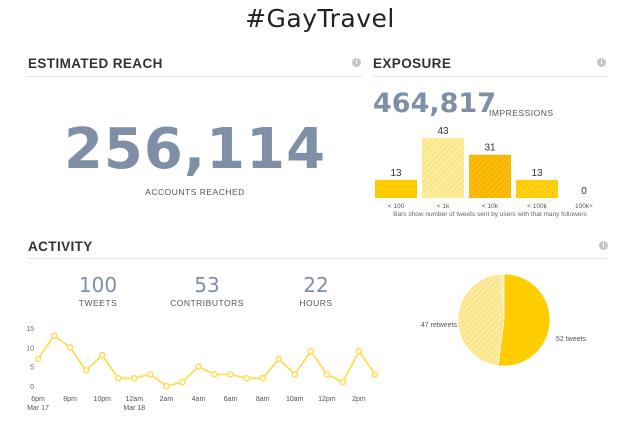 This screenshot has width=640, height=430. I want to click on exposure-bar-value: 31, so click(490, 148).